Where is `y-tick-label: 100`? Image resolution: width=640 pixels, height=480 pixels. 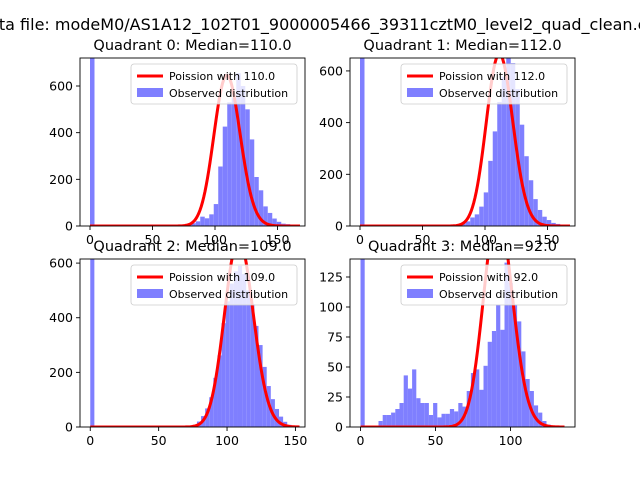 y-tick-label: 100 is located at coordinates (331, 307).